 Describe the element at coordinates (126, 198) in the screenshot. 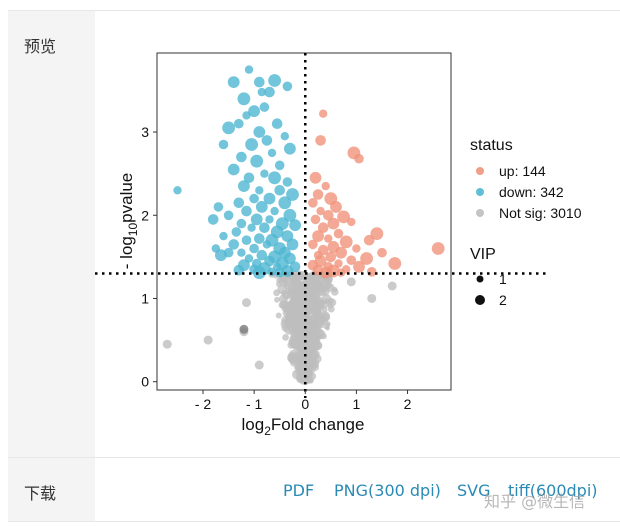

I see `y-axis-label-rest: pvalue` at that location.